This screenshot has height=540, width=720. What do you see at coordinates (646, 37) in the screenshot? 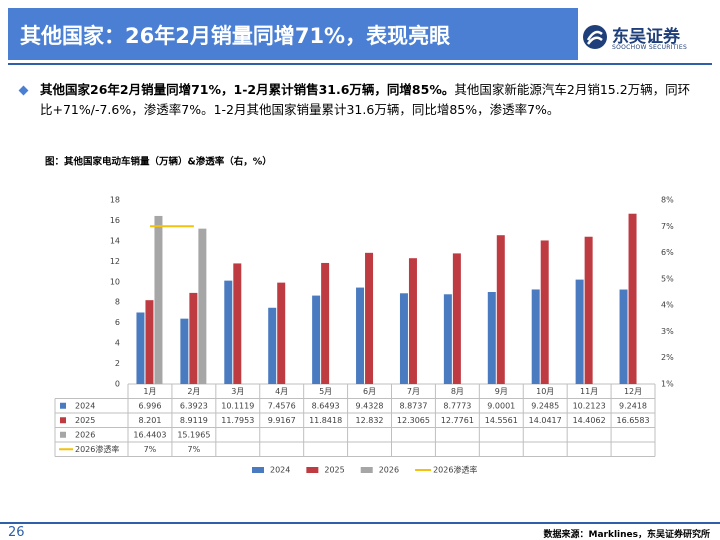
I see `logo-text: 东吴证券` at bounding box center [646, 37].